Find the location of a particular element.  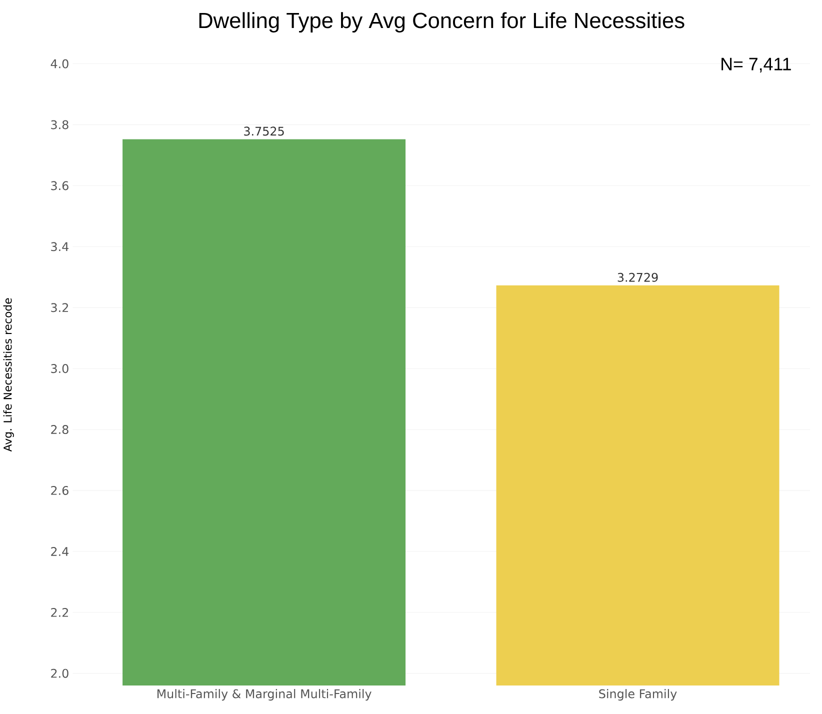

annotation: N= 7,411 is located at coordinates (756, 65).